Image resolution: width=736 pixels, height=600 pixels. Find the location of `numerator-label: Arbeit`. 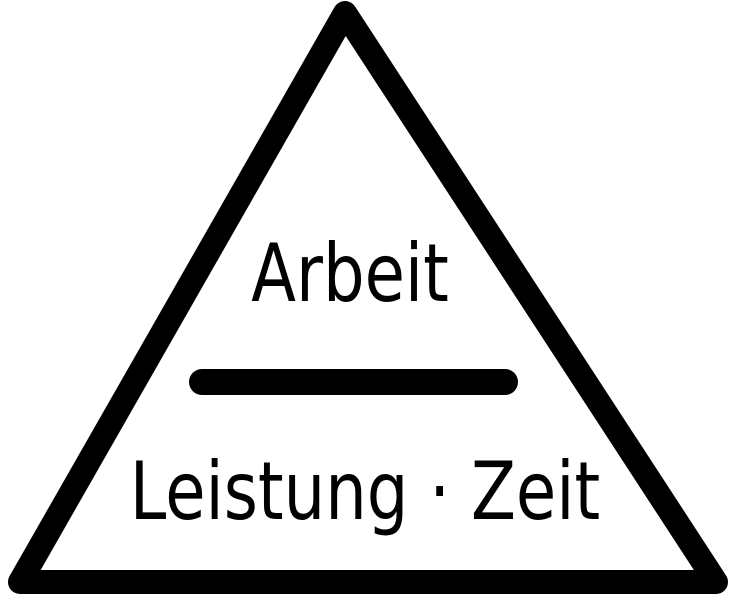

numerator-label: Arbeit is located at coordinates (350, 274).